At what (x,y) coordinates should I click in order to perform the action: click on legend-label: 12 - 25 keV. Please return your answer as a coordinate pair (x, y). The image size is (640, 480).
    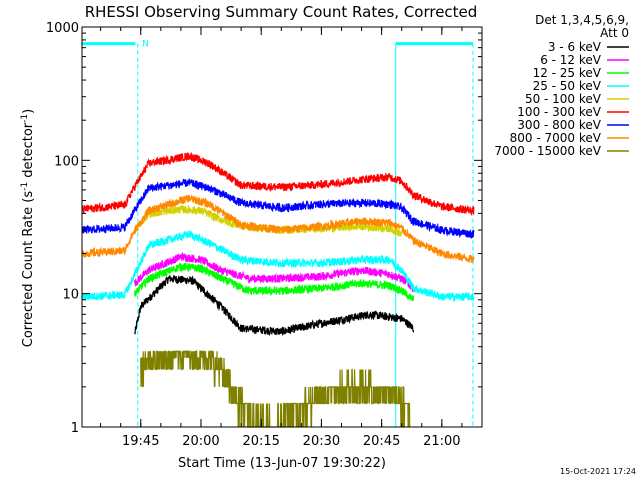
    Looking at the image, I should click on (567, 73).